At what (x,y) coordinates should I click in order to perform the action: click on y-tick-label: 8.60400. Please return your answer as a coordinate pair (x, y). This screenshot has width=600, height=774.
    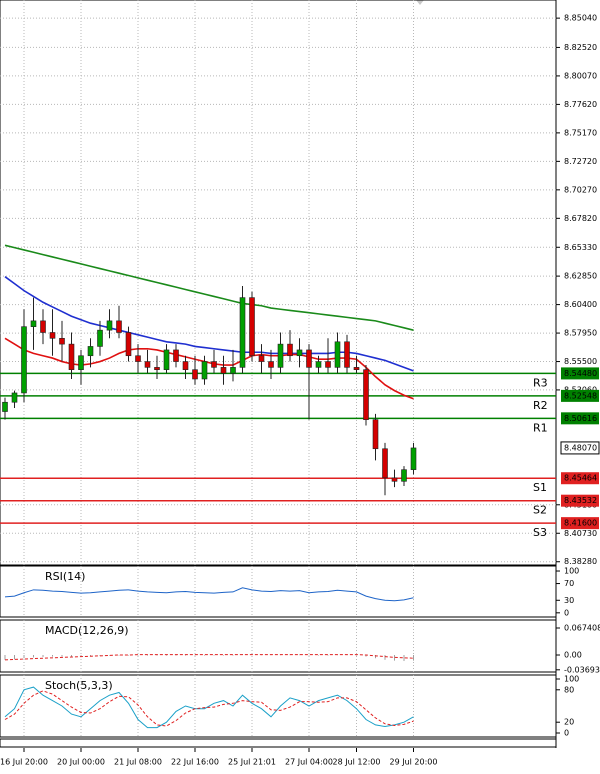
    Looking at the image, I should click on (580, 304).